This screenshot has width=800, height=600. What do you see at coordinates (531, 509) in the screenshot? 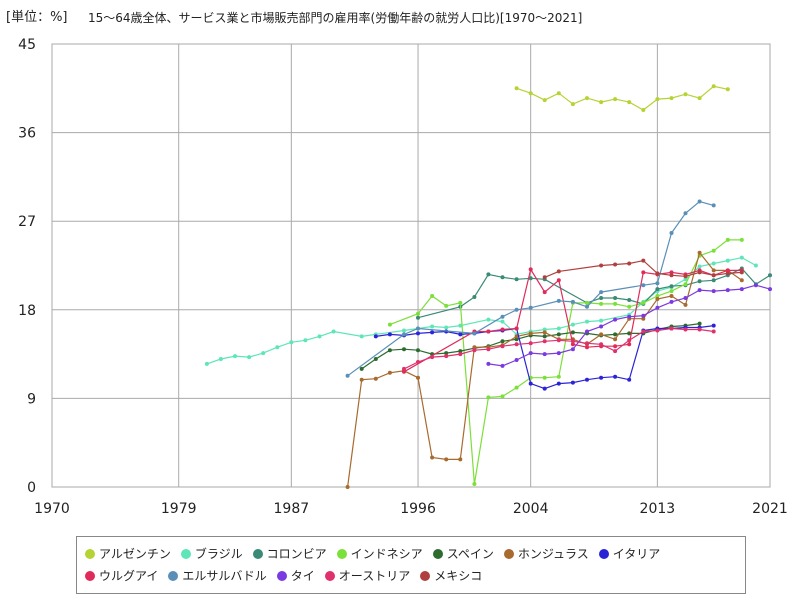
I see `x-tick-label: 2004` at bounding box center [531, 509].